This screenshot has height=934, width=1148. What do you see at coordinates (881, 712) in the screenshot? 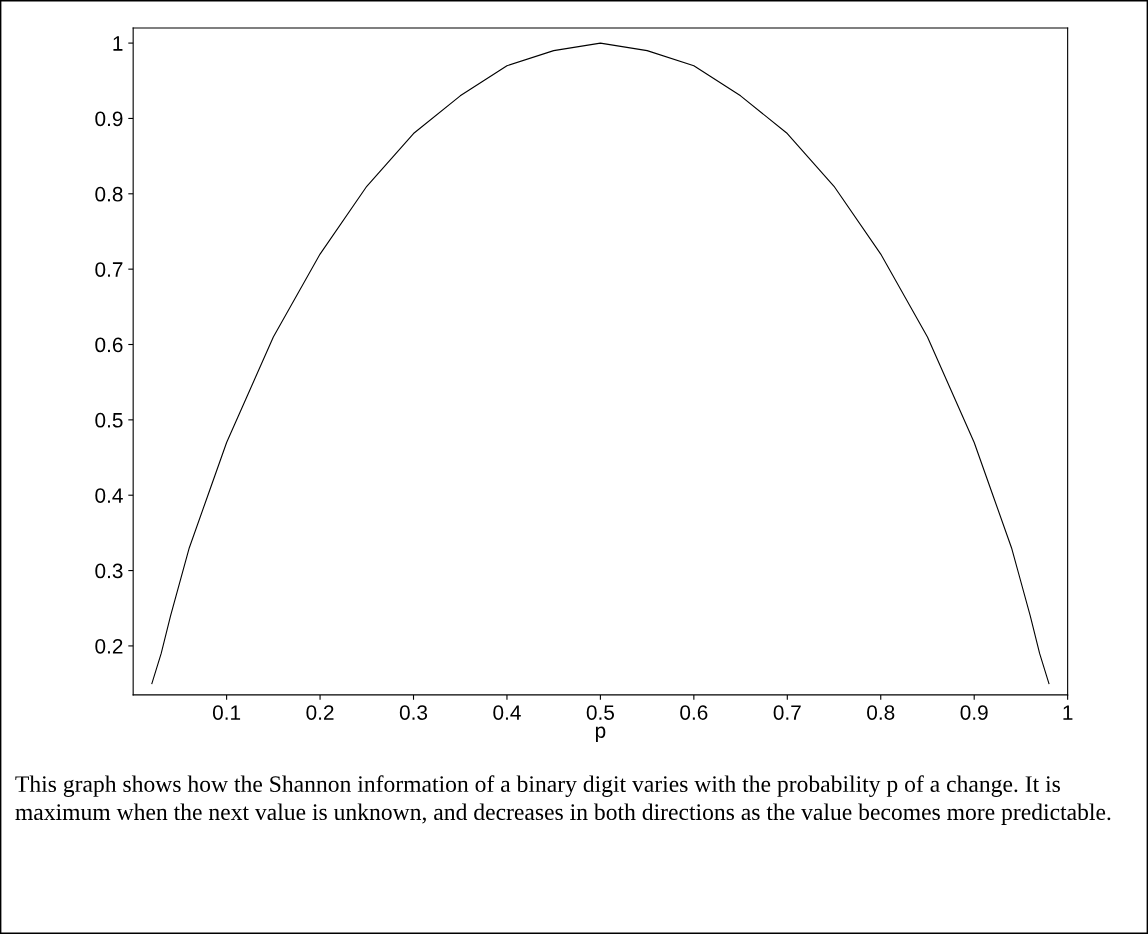
I see `x-tick-label: 0.8` at bounding box center [881, 712].